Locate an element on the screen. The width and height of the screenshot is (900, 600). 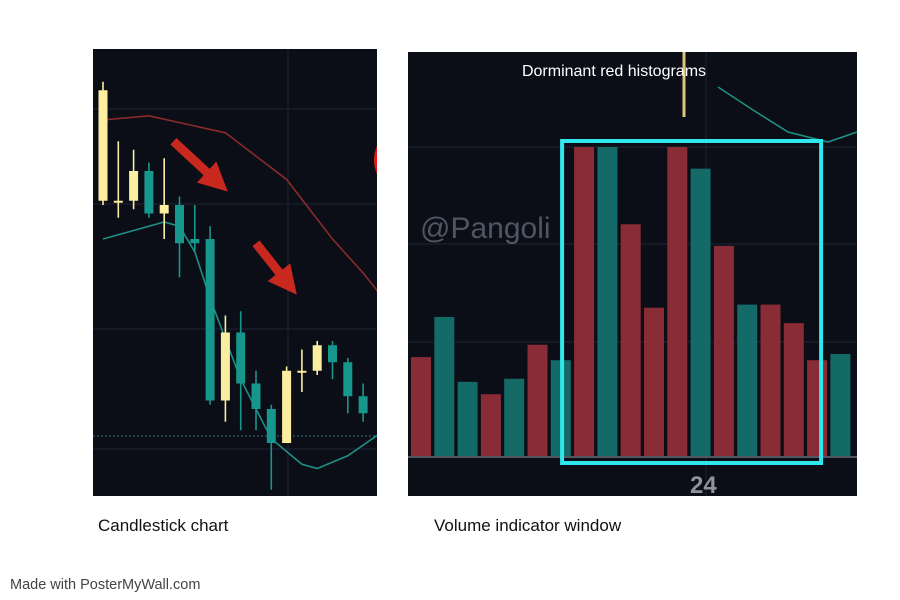
moving-average-line is located at coordinates (787, 114).